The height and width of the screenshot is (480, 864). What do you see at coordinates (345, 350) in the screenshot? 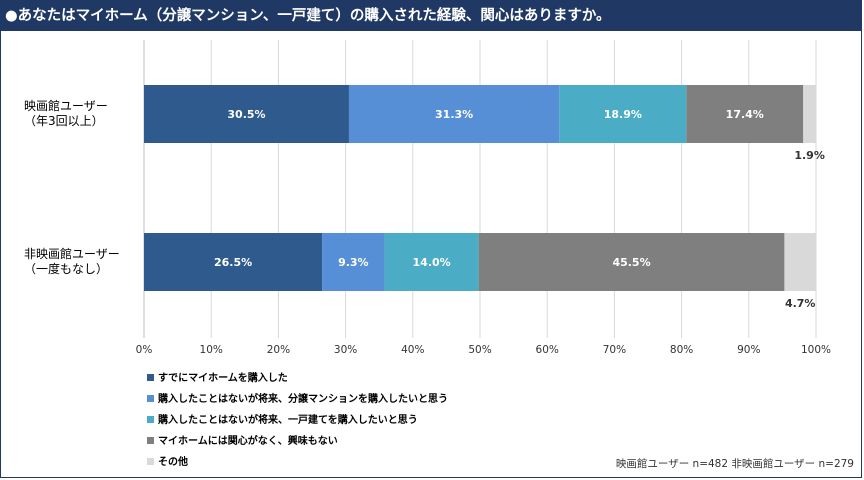
I see `x-tick-label: 30%` at bounding box center [345, 350].